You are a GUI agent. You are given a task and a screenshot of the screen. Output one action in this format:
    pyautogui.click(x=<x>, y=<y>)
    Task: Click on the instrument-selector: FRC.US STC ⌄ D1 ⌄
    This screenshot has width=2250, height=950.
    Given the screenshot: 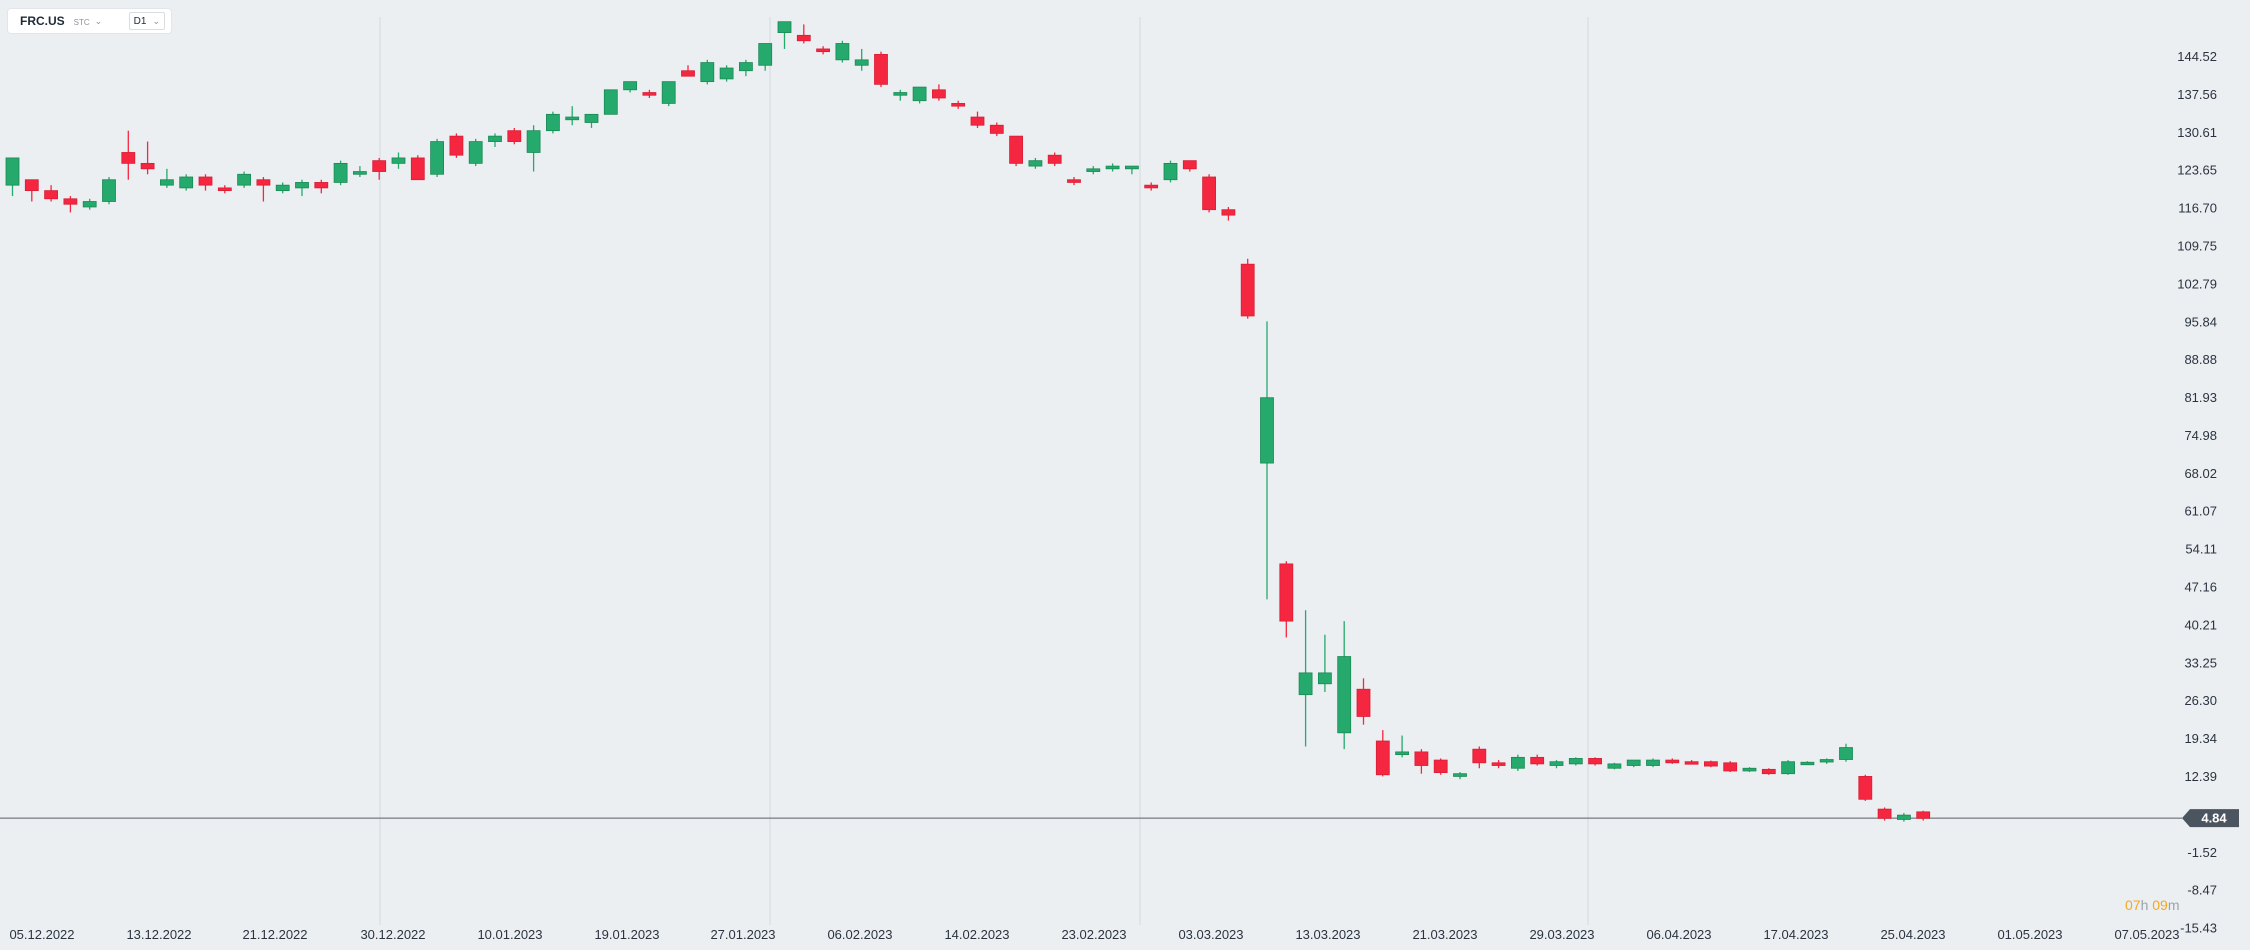 What is the action you would take?
    pyautogui.click(x=89, y=21)
    